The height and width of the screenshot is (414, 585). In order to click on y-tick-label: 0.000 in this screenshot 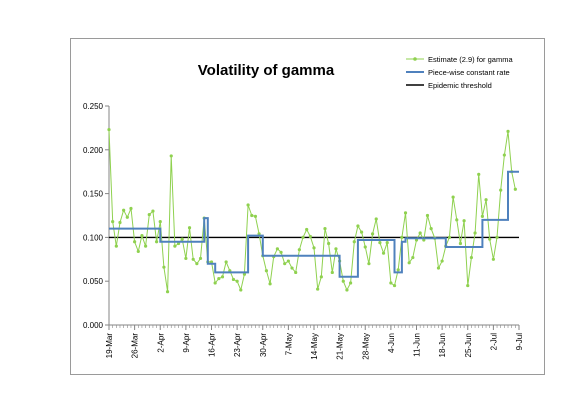, I will do `click(93, 325)`.